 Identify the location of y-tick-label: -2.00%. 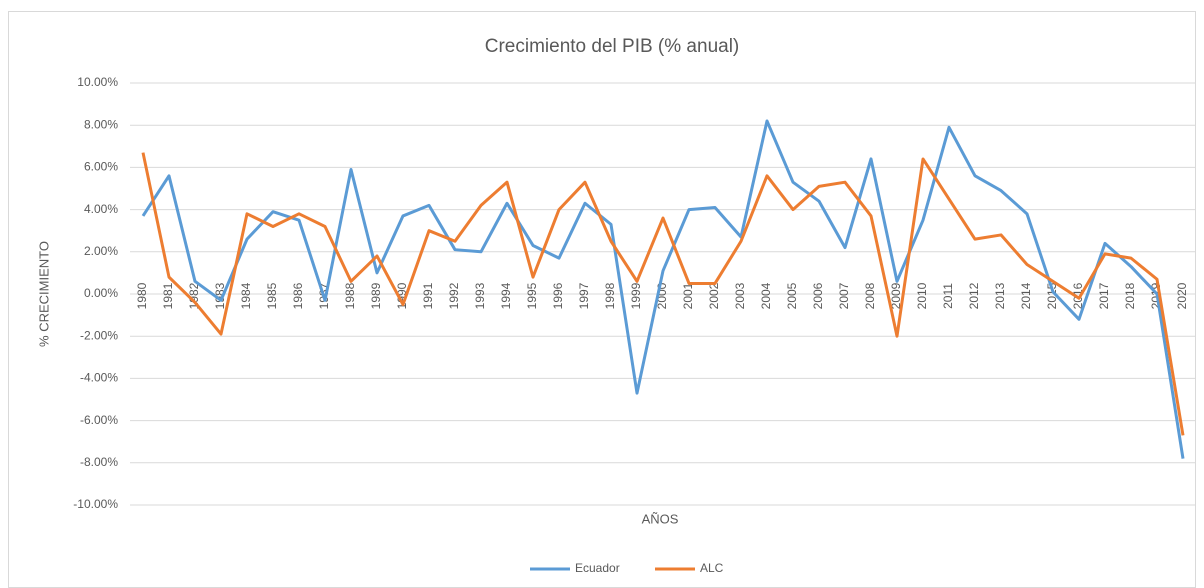
(99, 335).